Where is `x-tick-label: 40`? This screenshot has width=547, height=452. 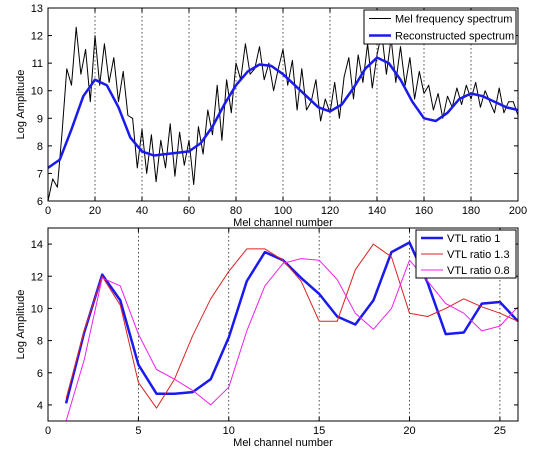 x-tick-label: 40 is located at coordinates (142, 211).